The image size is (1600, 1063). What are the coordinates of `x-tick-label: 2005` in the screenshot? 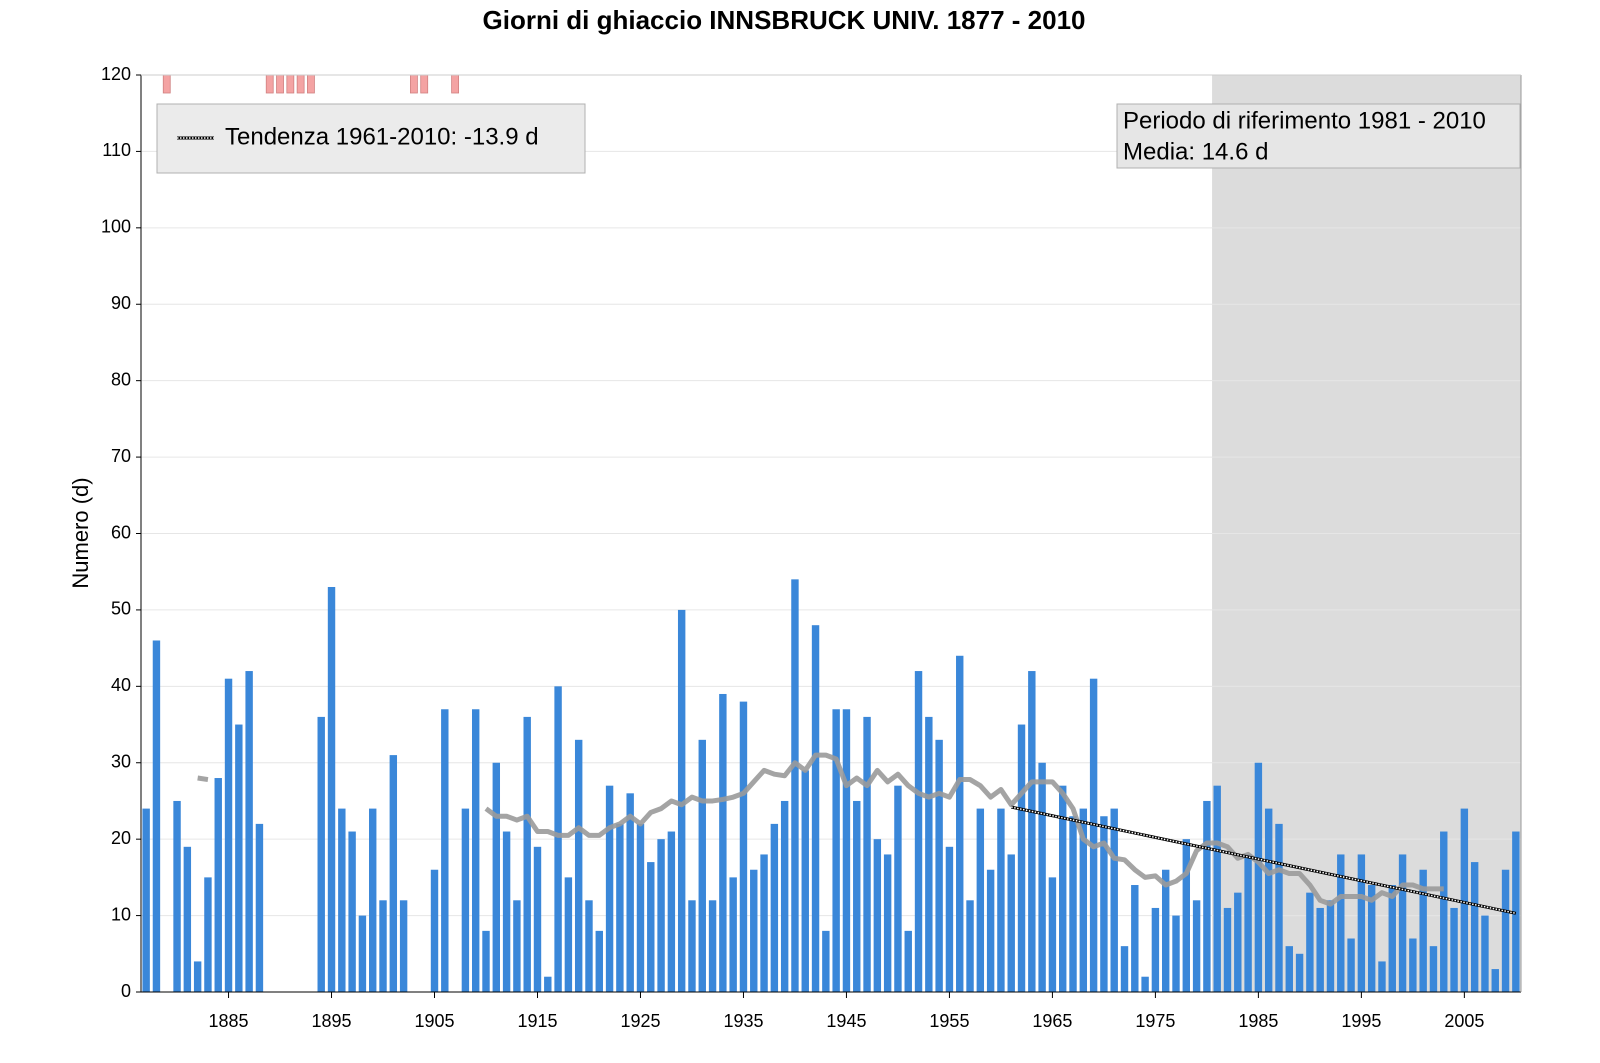 It's located at (1464, 1021).